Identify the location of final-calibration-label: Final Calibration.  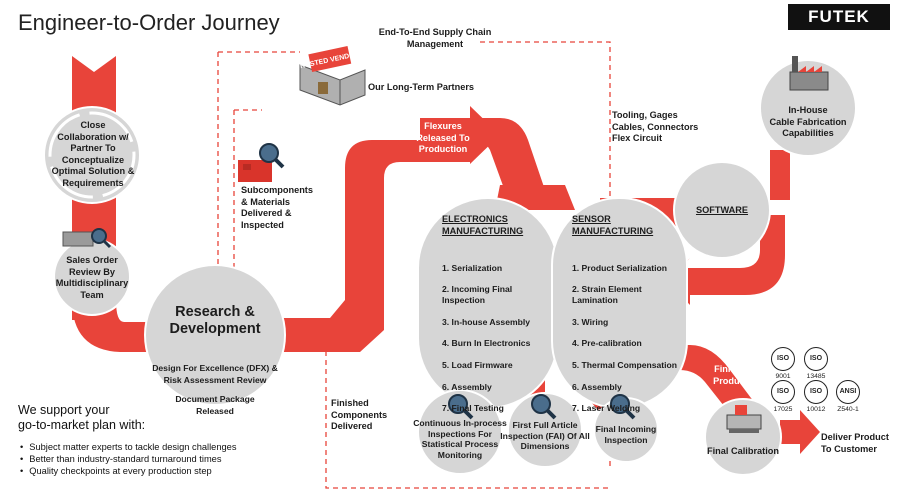
(743, 451).